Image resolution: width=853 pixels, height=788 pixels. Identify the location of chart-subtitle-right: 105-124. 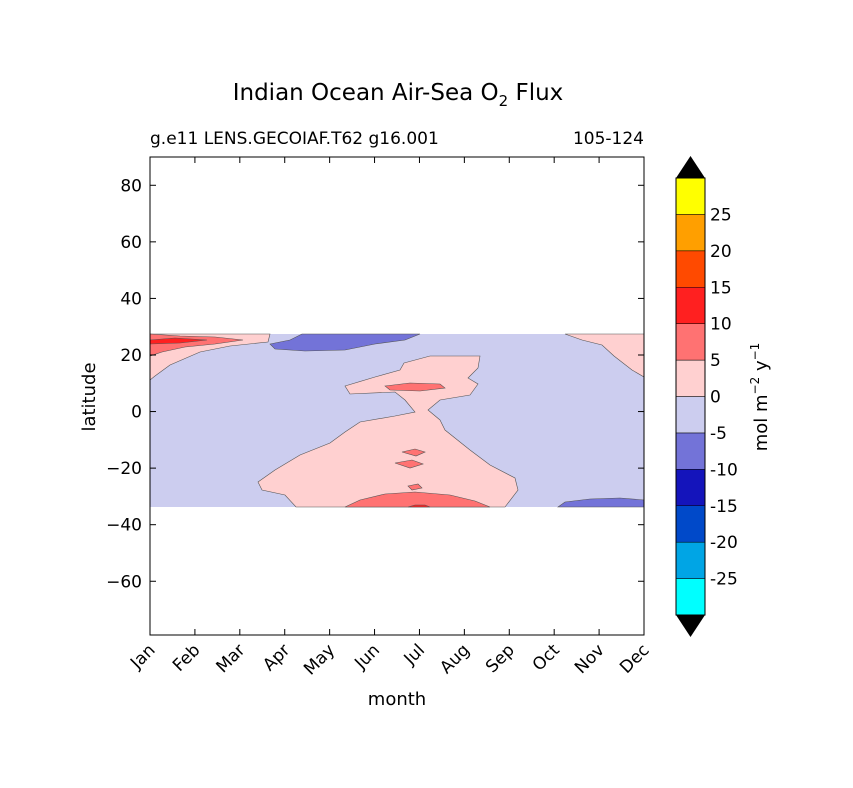
(608, 139).